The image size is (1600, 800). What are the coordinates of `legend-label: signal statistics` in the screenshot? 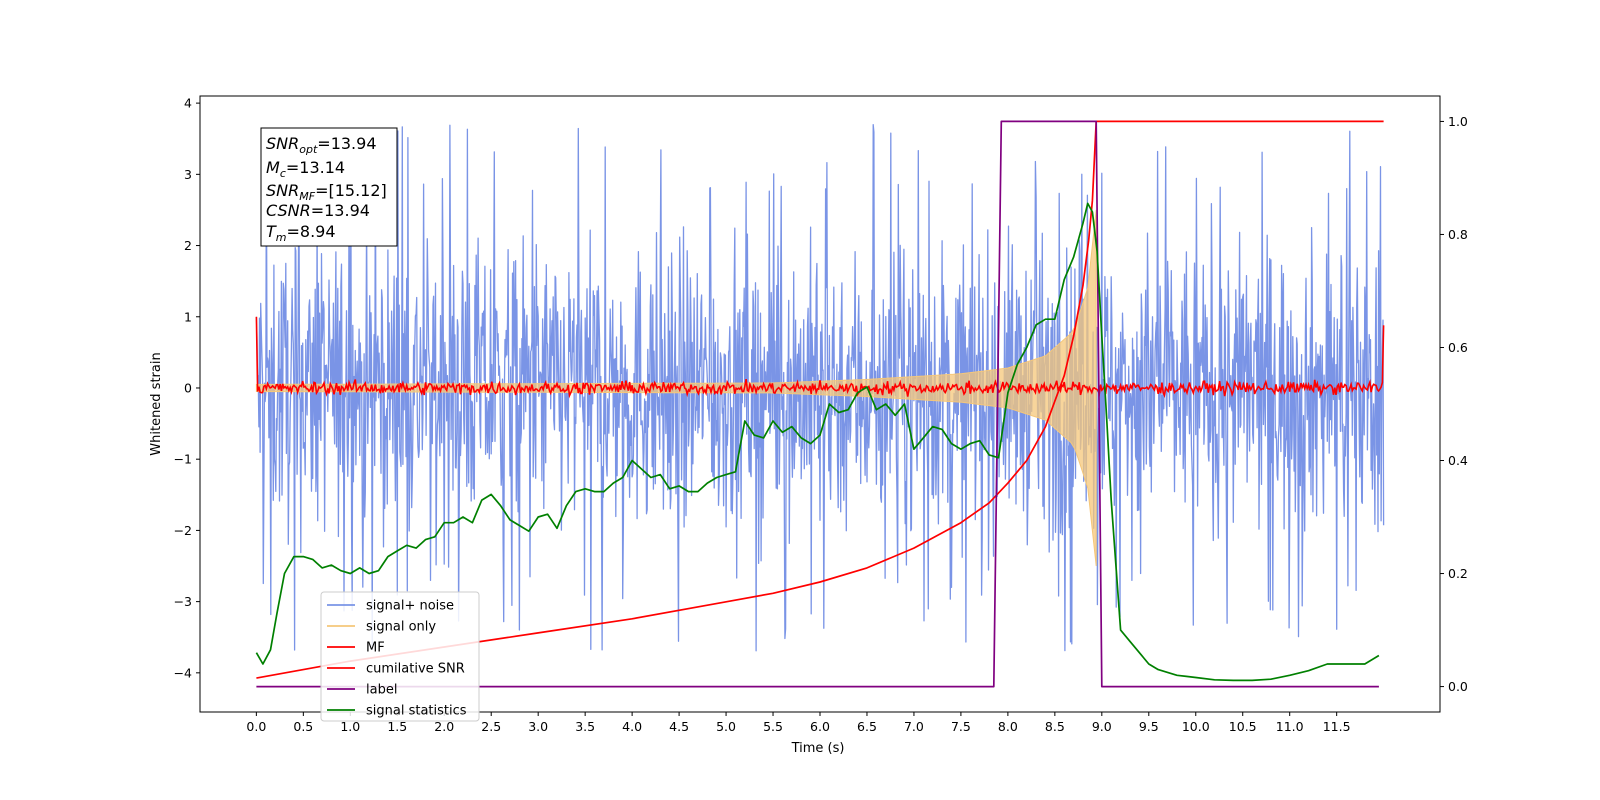 It's located at (416, 711).